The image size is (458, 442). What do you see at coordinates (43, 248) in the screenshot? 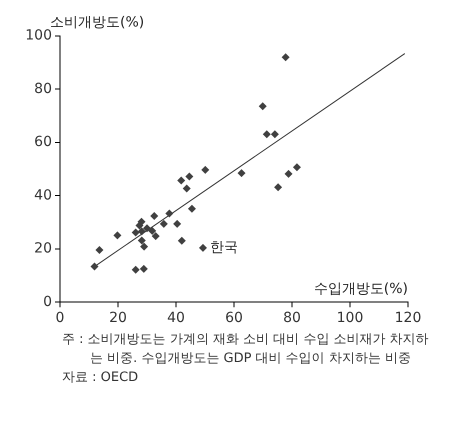
I see `y-tick-label: 20` at bounding box center [43, 248].